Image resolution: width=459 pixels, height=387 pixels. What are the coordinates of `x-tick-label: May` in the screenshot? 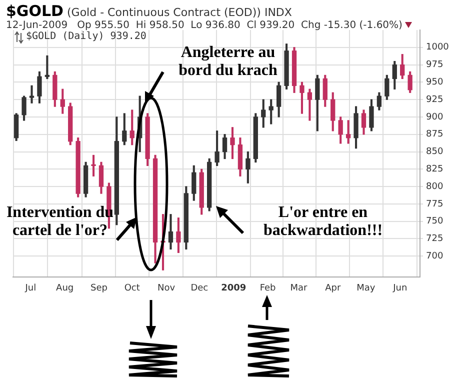 It's located at (366, 289).